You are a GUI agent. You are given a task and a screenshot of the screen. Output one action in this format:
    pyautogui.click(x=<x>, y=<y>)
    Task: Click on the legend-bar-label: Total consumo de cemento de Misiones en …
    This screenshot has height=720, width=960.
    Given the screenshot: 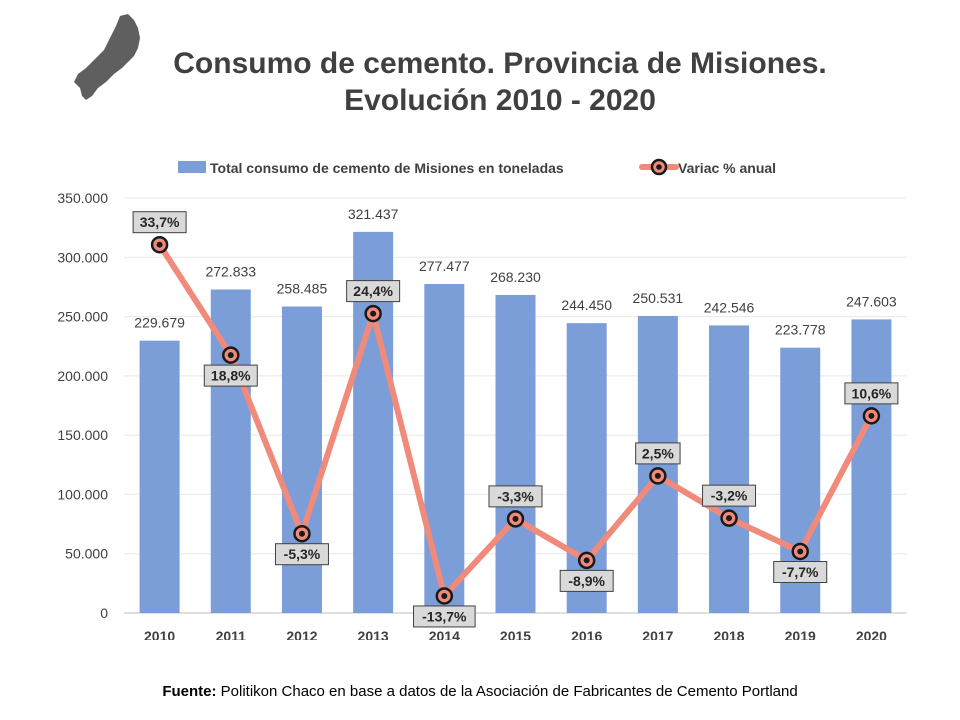 What is the action you would take?
    pyautogui.click(x=387, y=168)
    